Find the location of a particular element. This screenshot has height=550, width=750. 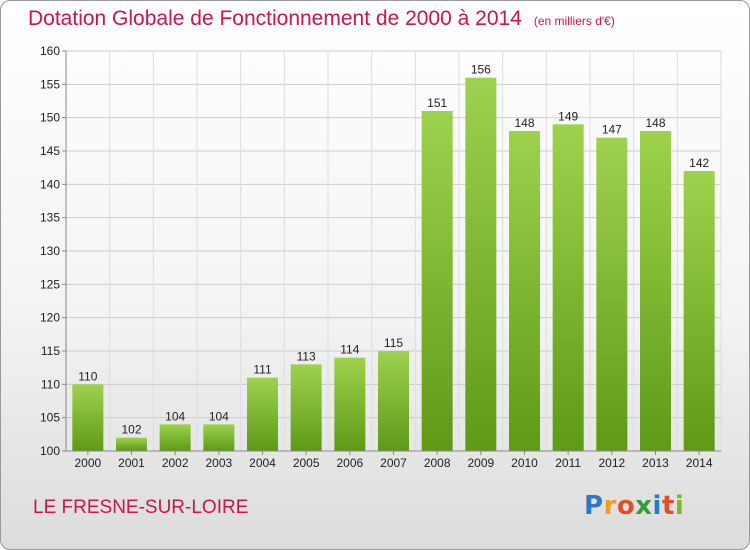

x-tick-label: 2006 is located at coordinates (349, 463).